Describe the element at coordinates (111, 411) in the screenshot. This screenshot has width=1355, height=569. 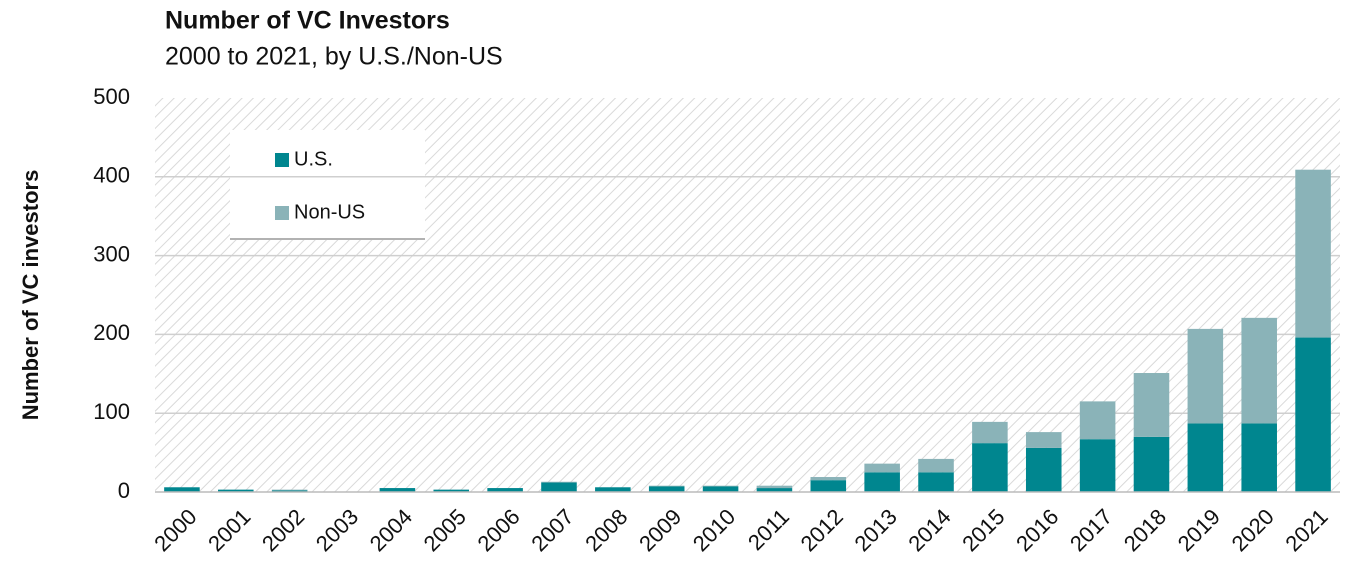
I see `y-tick-label: 100` at that location.